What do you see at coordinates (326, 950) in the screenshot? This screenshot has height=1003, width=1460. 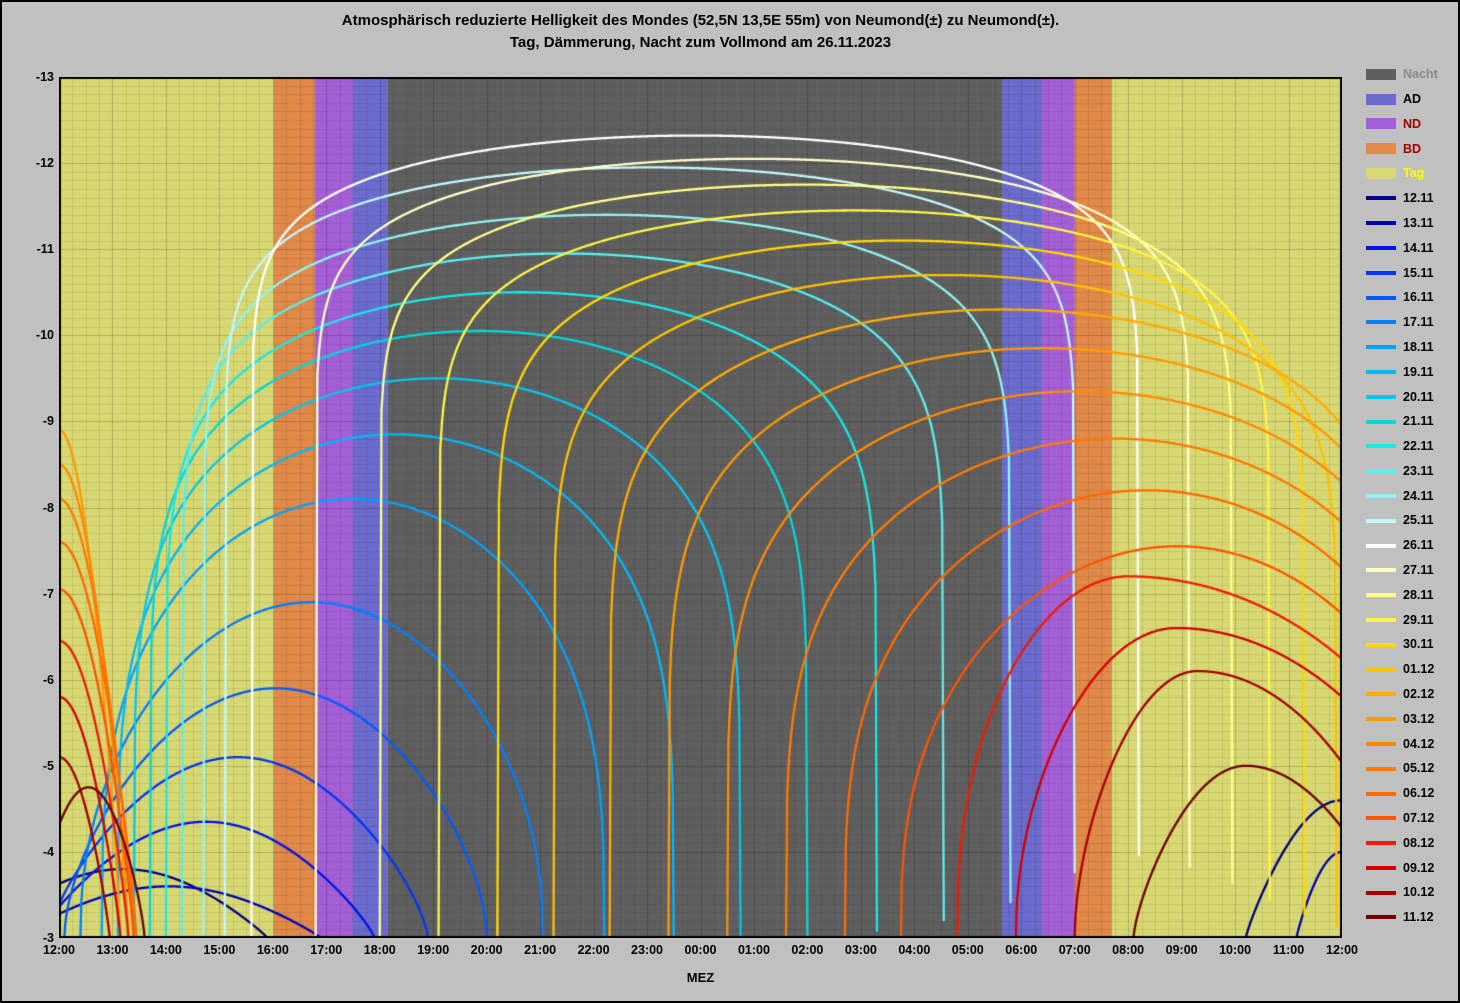 I see `x-tick-label: 17:00` at bounding box center [326, 950].